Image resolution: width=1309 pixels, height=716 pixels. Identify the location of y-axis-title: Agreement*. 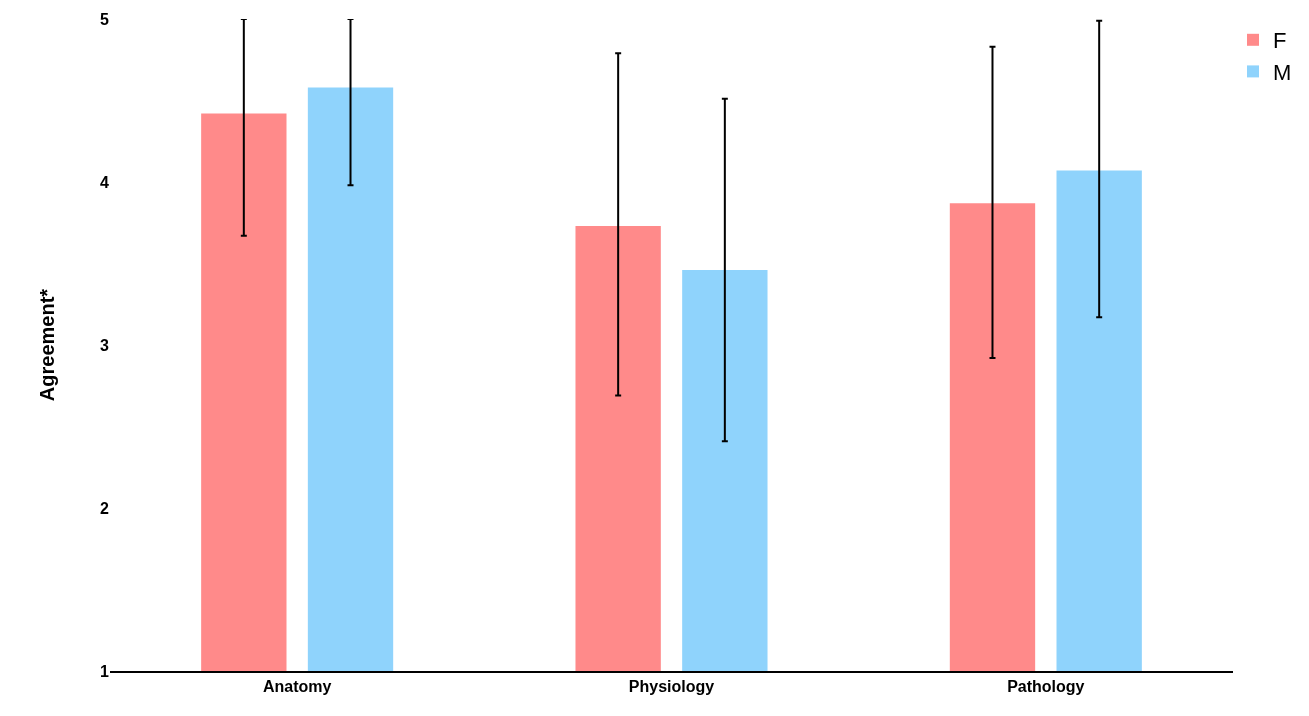
(46, 345).